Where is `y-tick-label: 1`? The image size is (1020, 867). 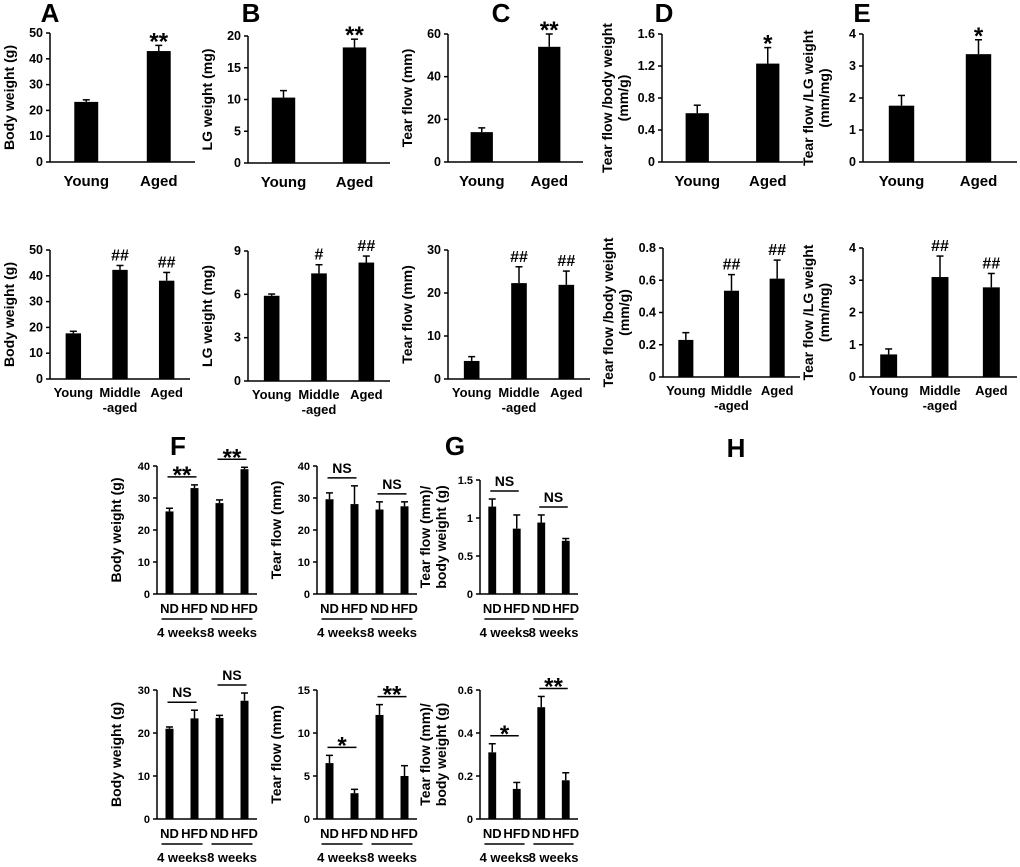
y-tick-label: 1 is located at coordinates (470, 519).